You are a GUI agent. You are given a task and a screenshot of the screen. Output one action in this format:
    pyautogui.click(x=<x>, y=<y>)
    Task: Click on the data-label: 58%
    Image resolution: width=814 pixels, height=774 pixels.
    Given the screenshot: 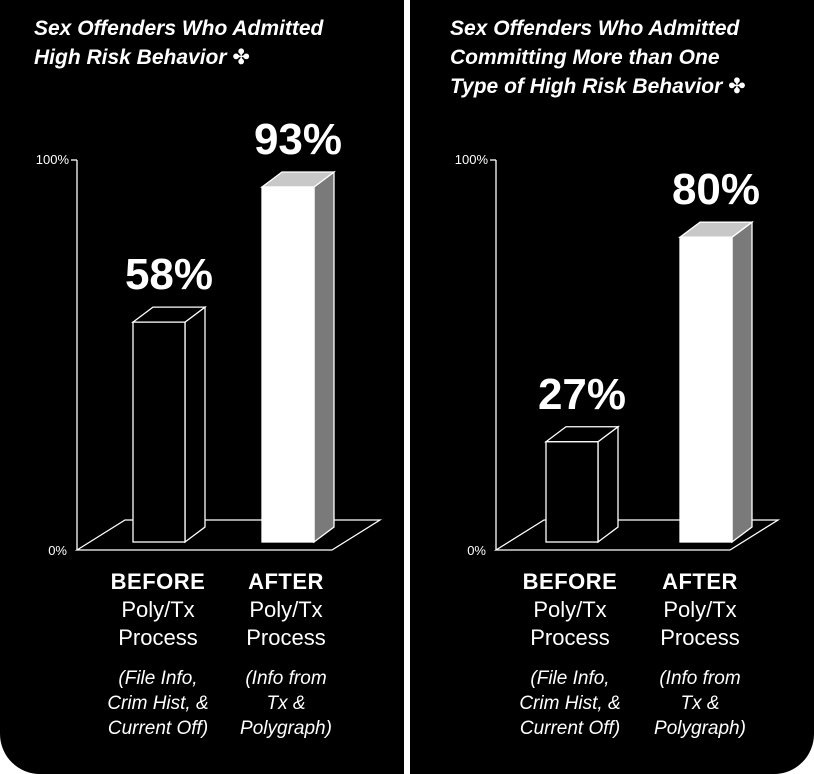 What is the action you would take?
    pyautogui.click(x=169, y=274)
    